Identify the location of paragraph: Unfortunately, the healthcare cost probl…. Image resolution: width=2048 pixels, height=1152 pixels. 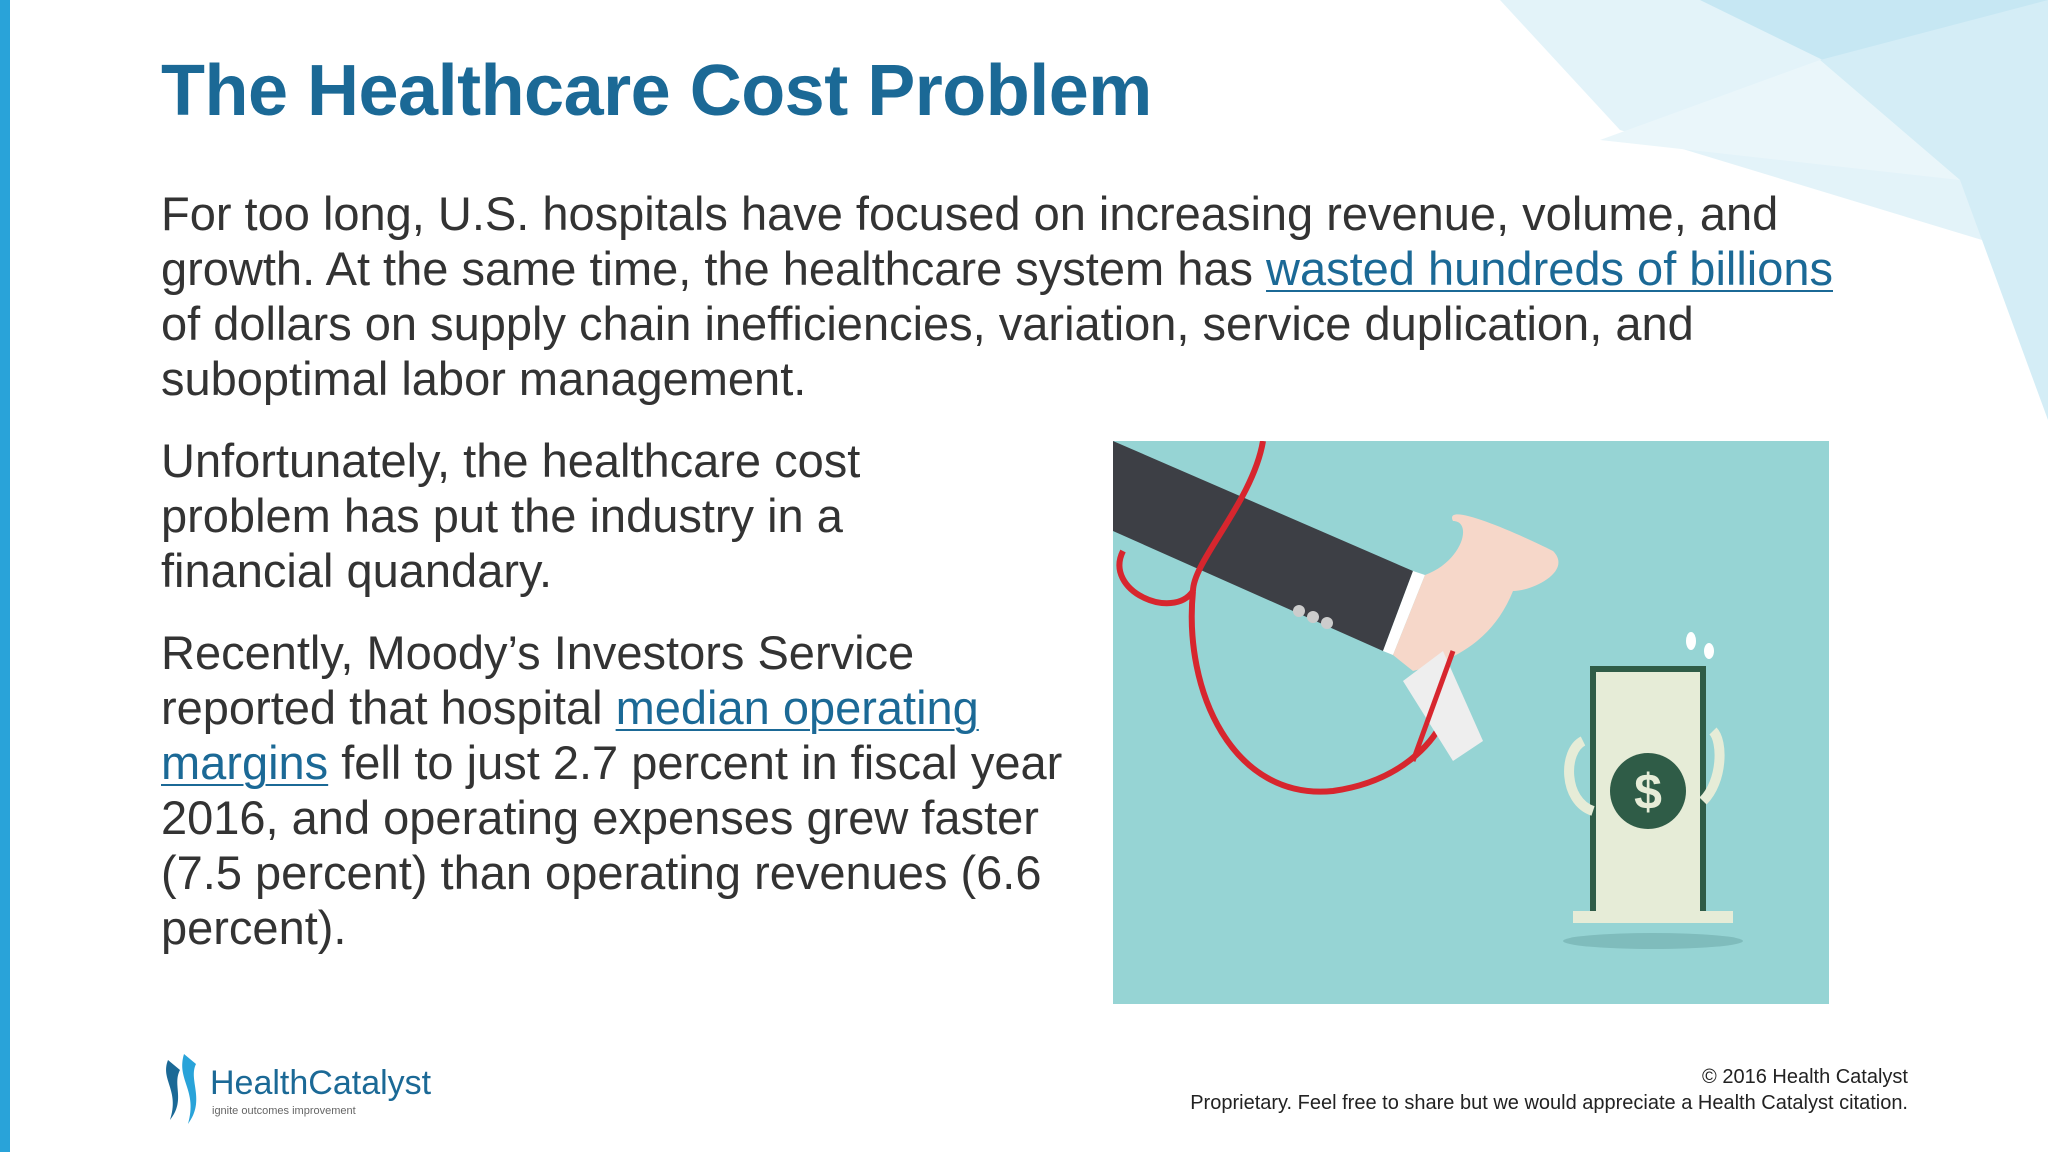
(576, 515).